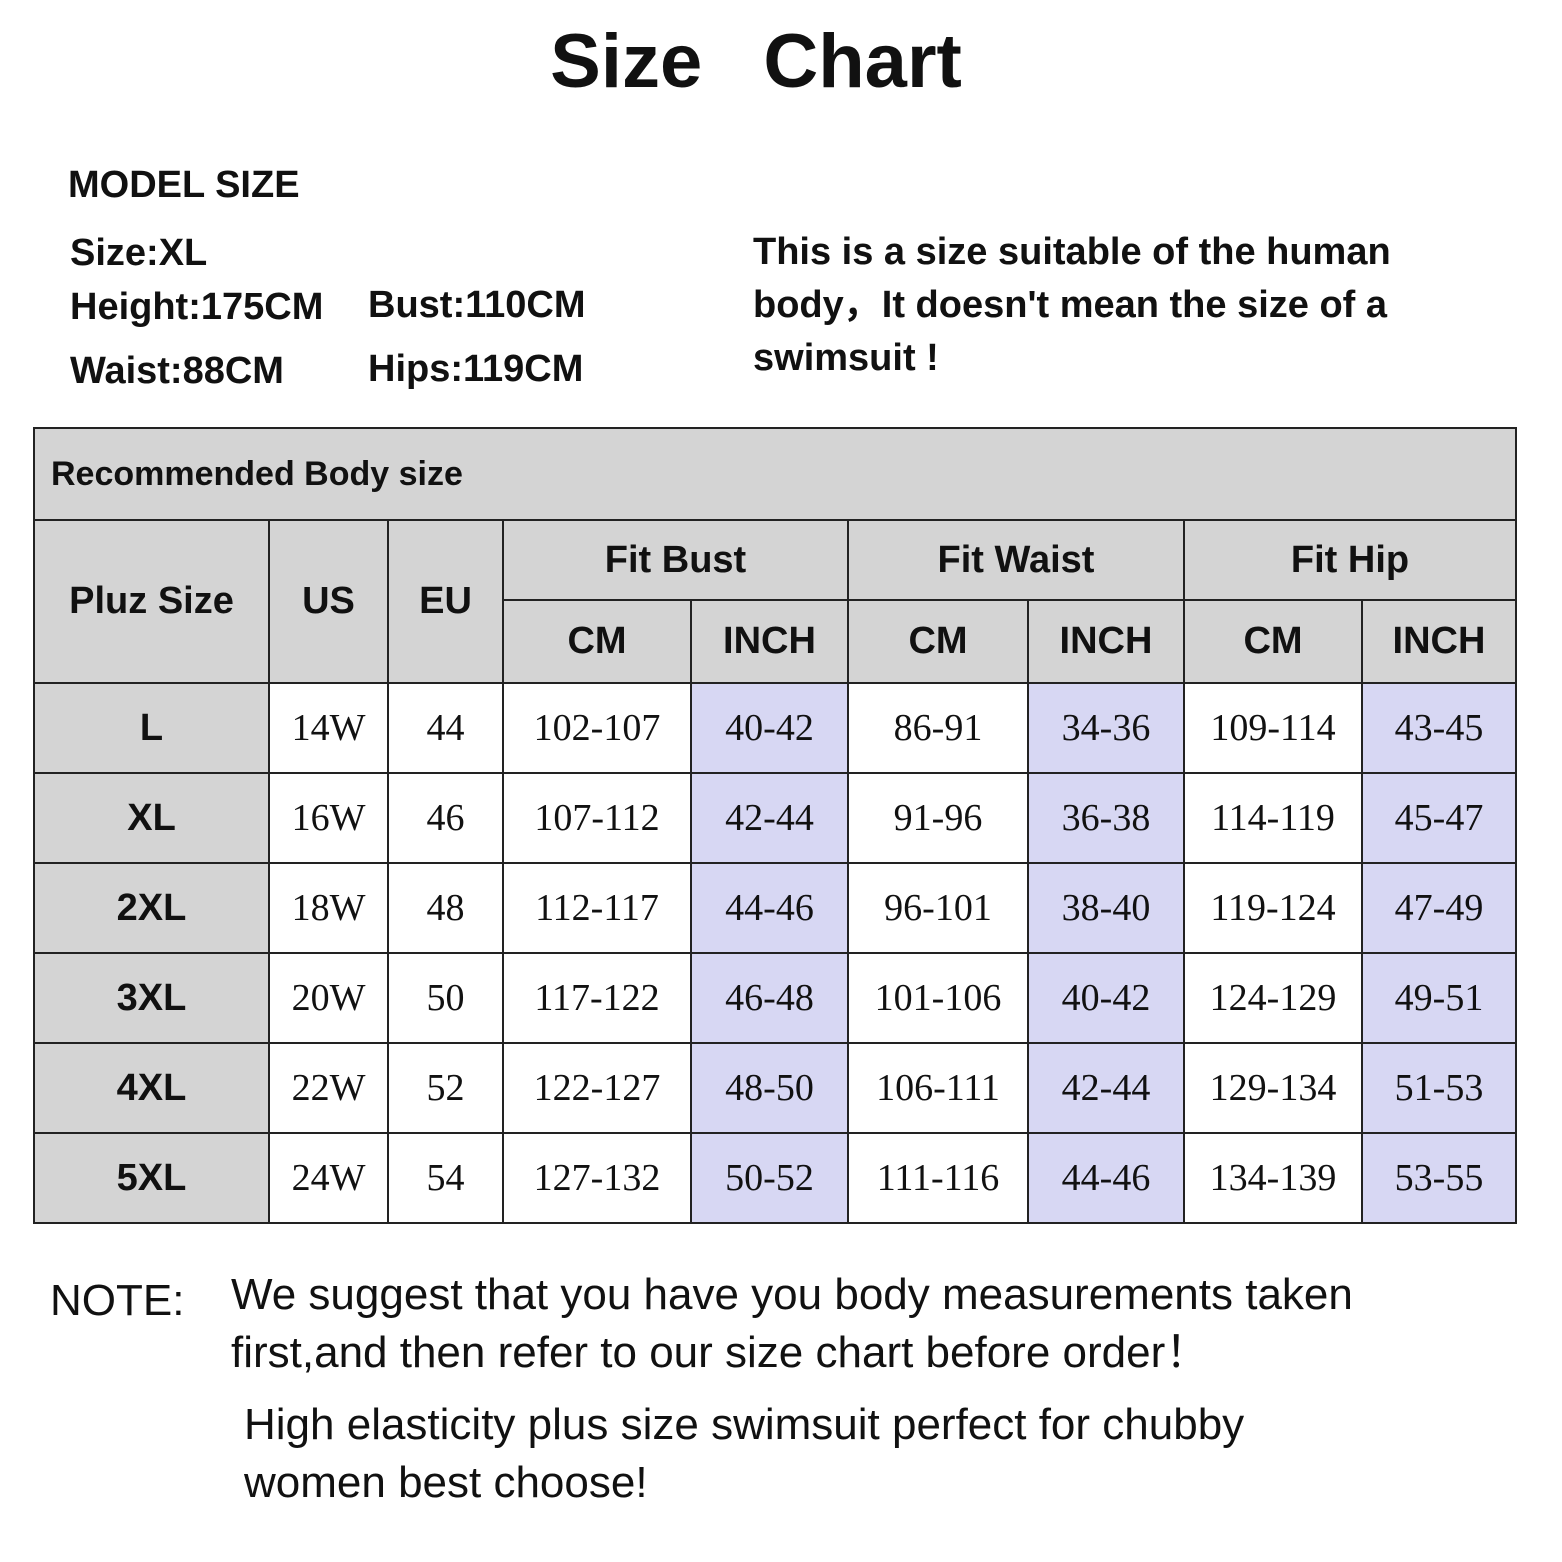 The width and height of the screenshot is (1562, 1562). Describe the element at coordinates (1106, 641) in the screenshot. I see `header-waist-inch: INCH` at that location.